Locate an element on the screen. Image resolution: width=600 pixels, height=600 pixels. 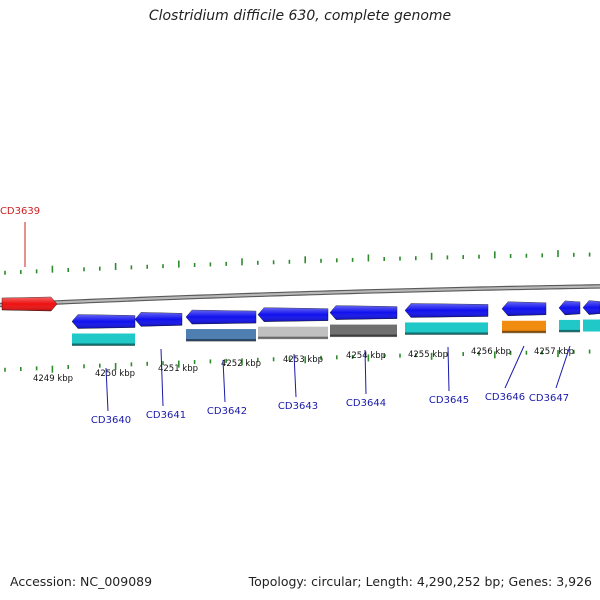
gene-arrow-cd3642-shade is located at coordinates (221, 317).